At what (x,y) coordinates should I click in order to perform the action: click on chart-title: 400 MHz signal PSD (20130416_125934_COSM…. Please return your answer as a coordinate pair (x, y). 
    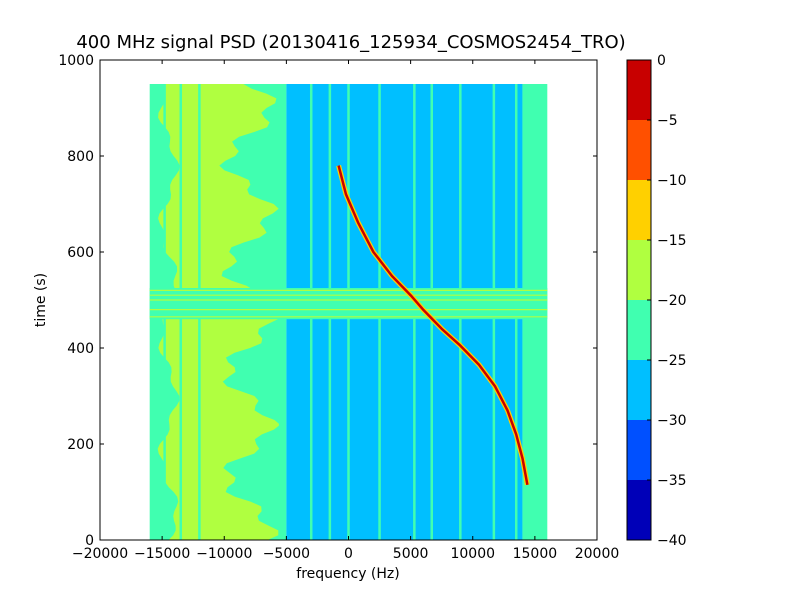
    Looking at the image, I should click on (350, 42).